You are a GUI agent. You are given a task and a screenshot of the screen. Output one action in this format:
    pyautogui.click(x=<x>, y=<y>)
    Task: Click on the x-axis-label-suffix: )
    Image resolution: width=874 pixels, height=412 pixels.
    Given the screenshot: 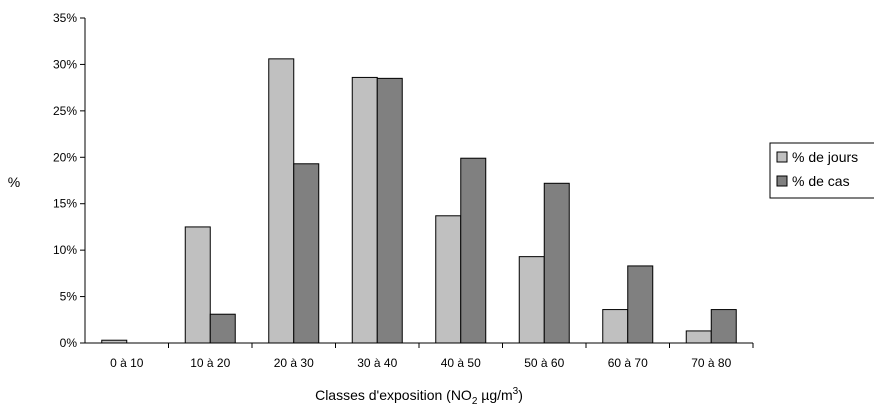 What is the action you would take?
    pyautogui.click(x=520, y=395)
    